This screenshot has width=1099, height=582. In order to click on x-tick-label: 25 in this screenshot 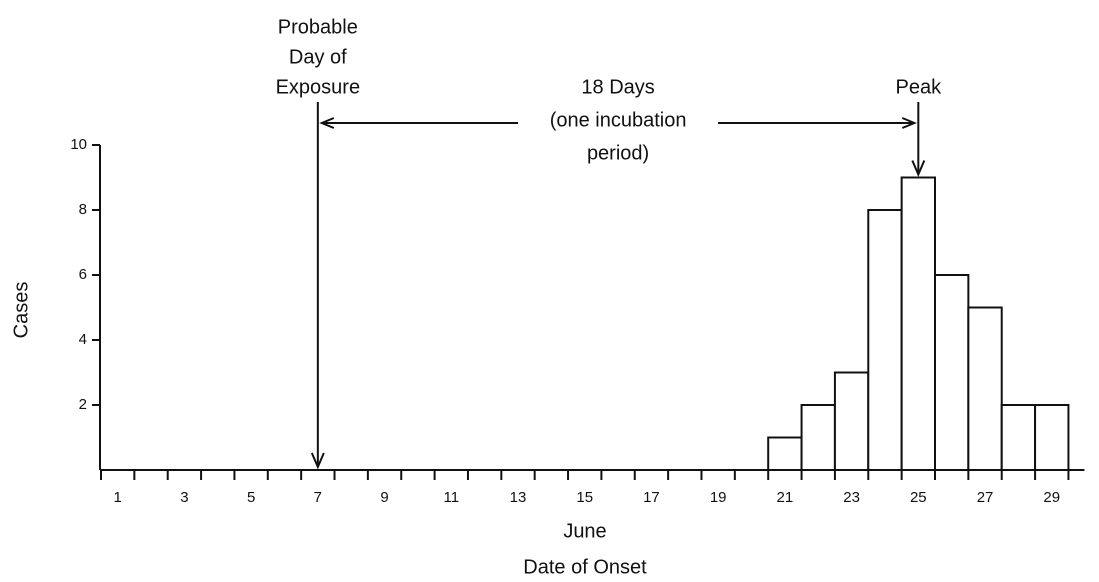, I will do `click(918, 497)`.